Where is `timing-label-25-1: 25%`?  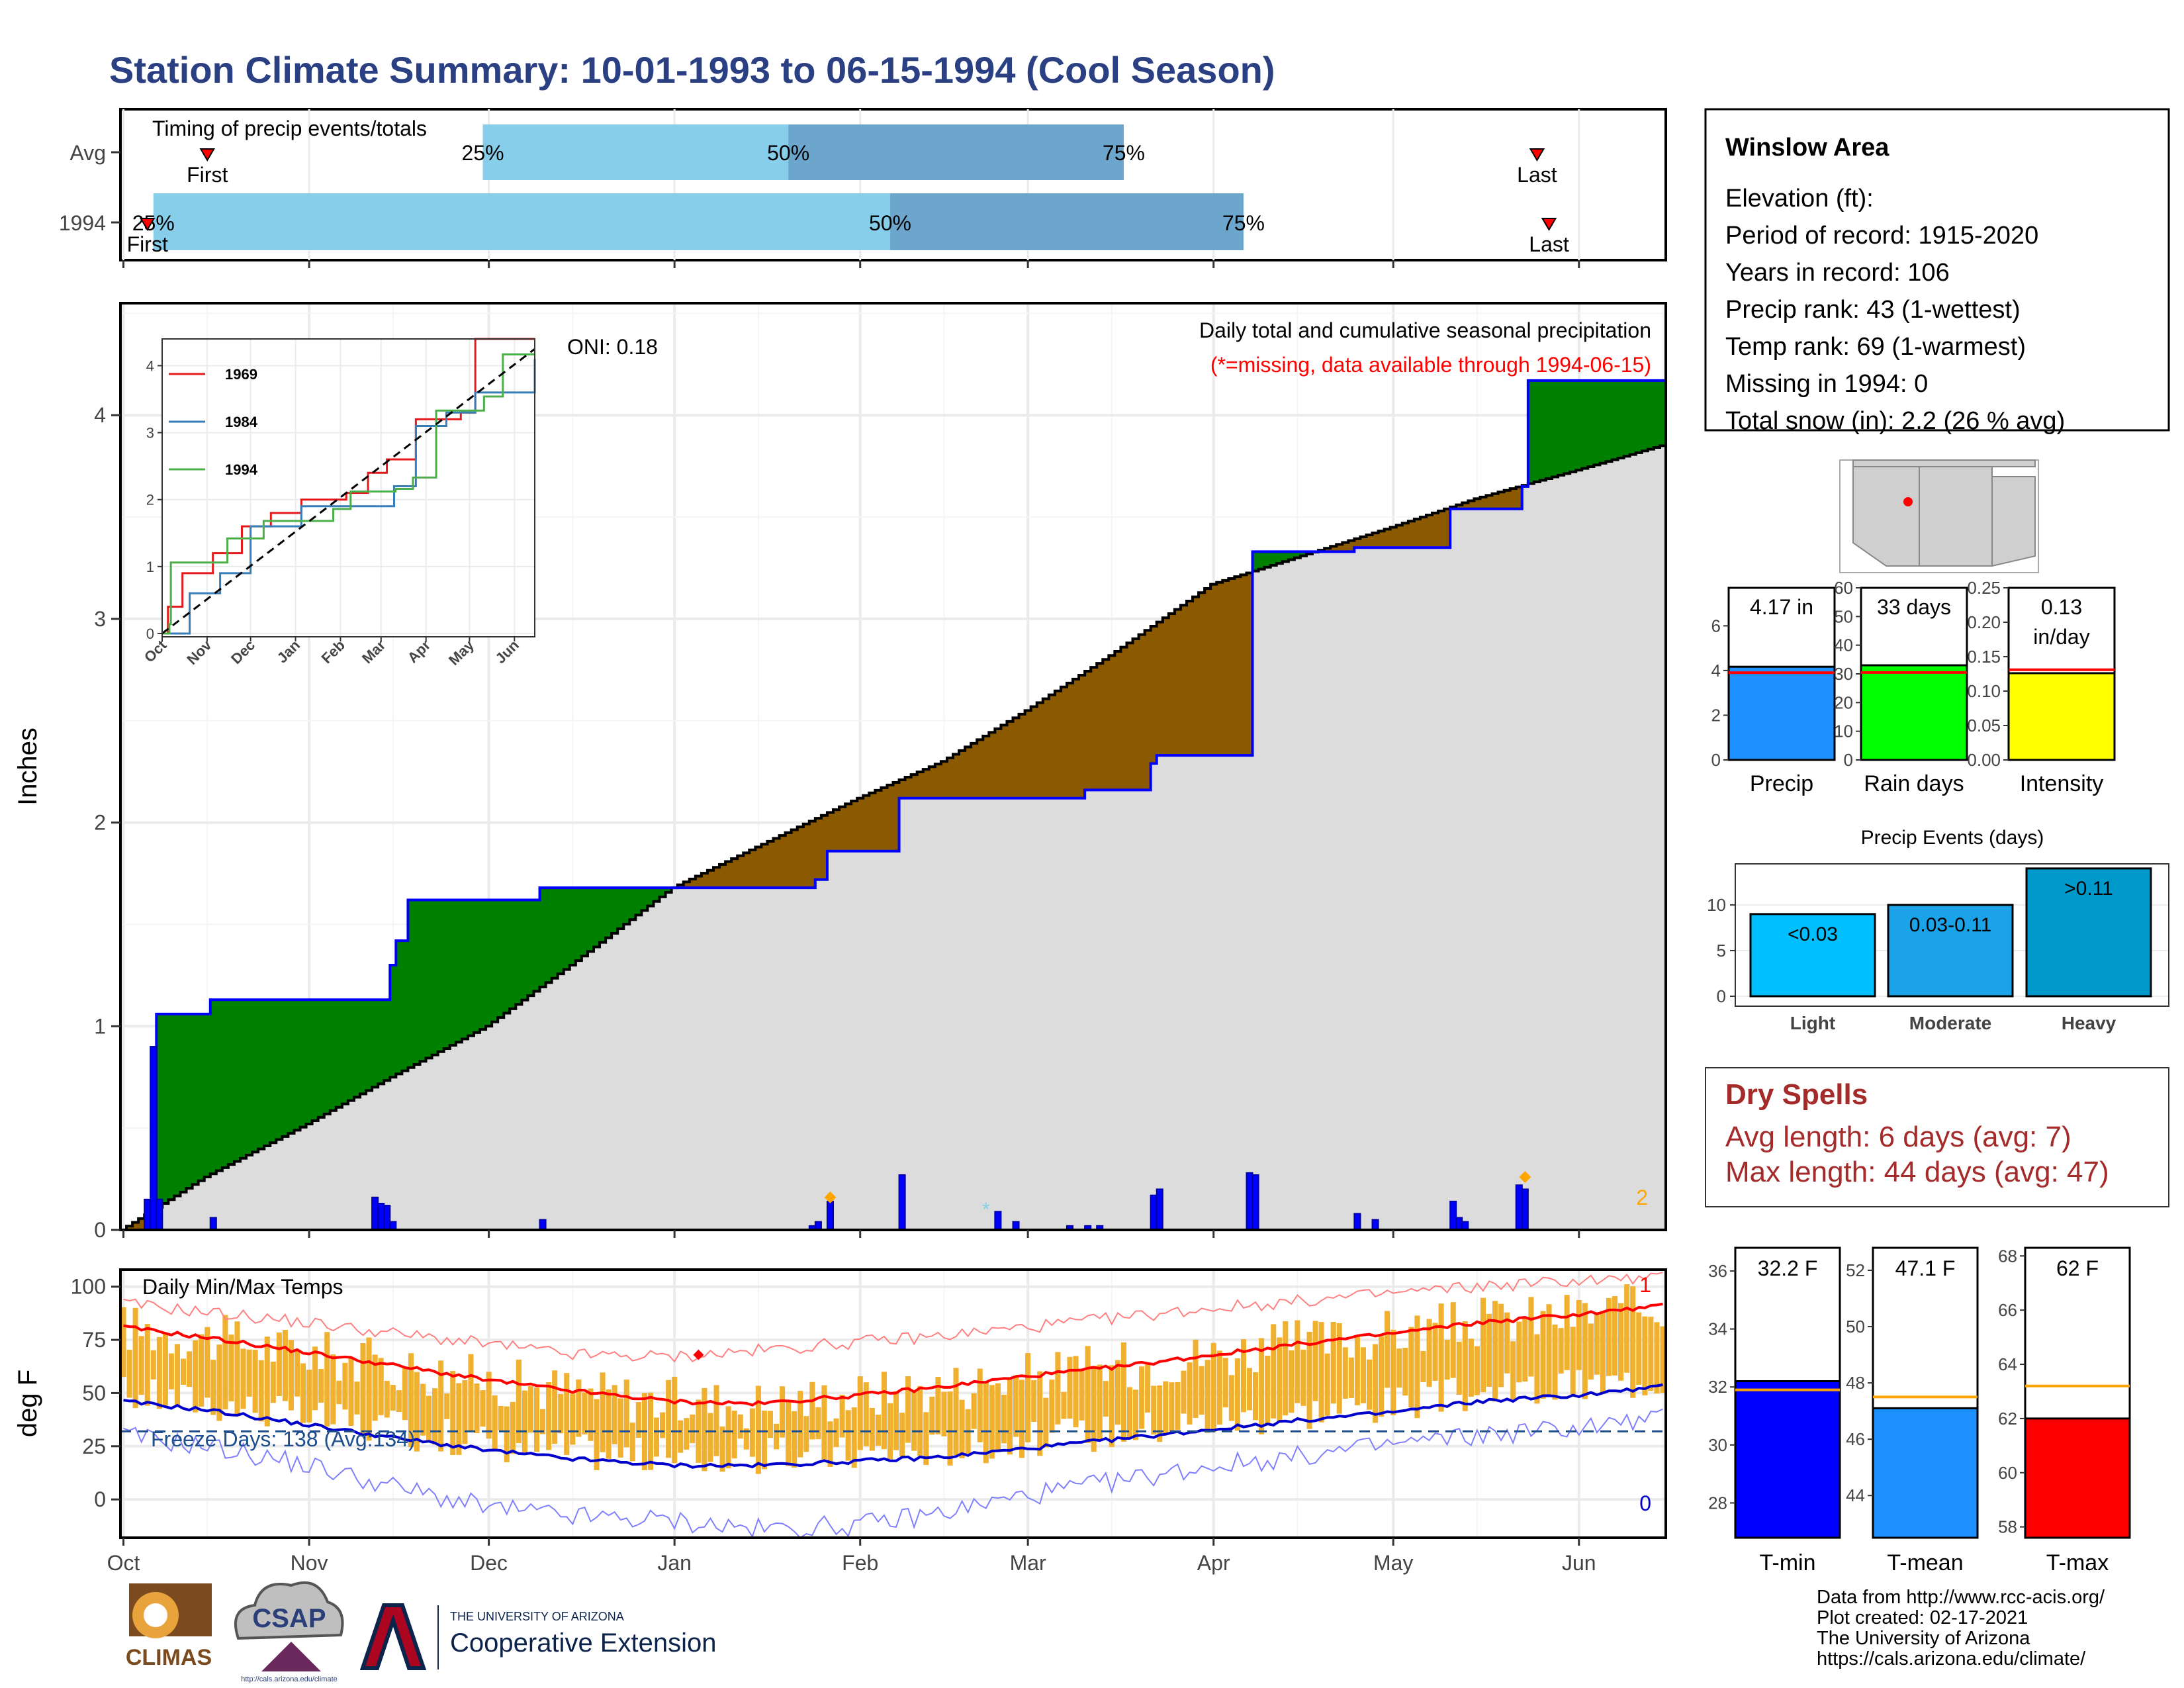
timing-label-25-1: 25% is located at coordinates (153, 223).